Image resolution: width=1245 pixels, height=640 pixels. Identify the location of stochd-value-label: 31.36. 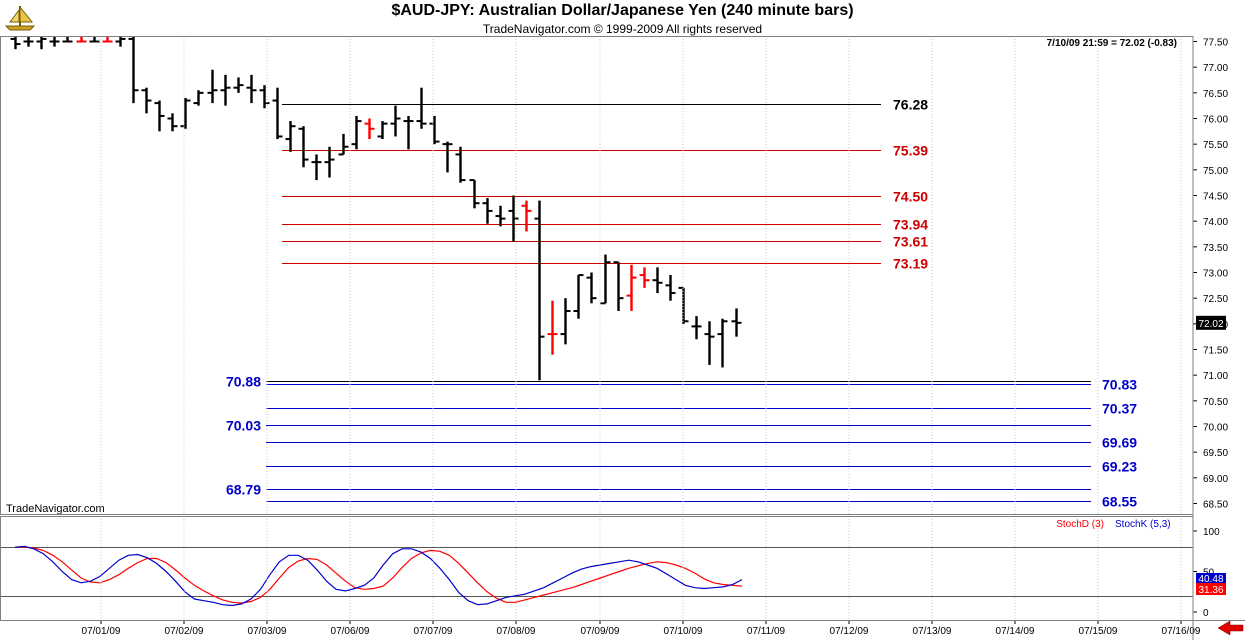
(1210, 590).